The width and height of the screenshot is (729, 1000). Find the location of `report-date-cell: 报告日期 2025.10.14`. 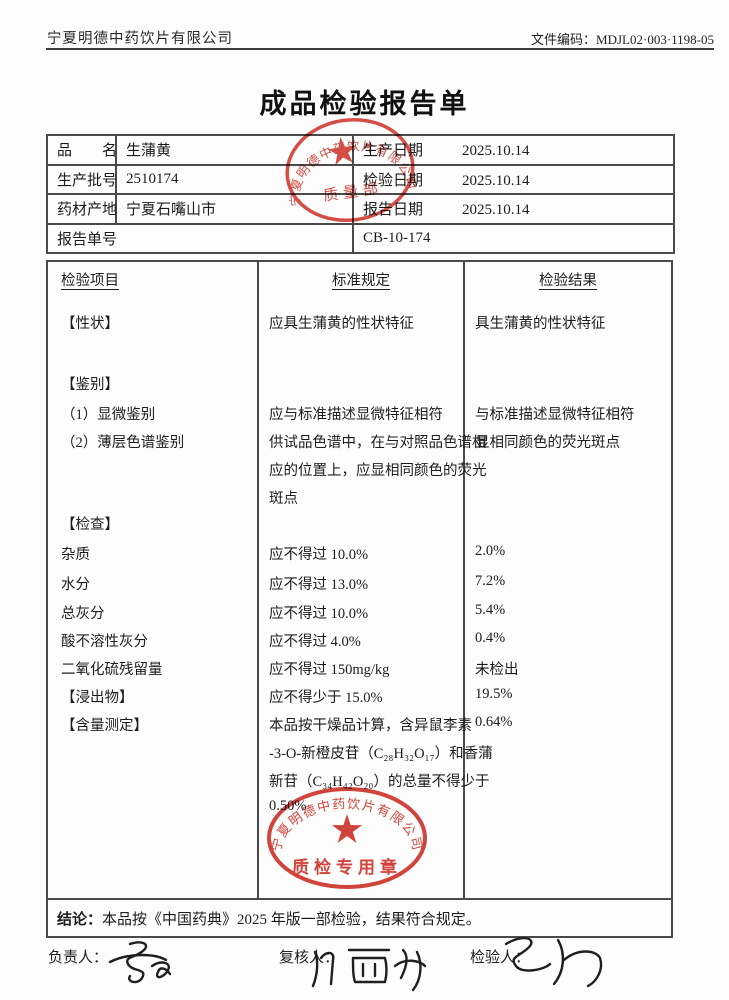

report-date-cell: 报告日期 2025.10.14 is located at coordinates (513, 209).